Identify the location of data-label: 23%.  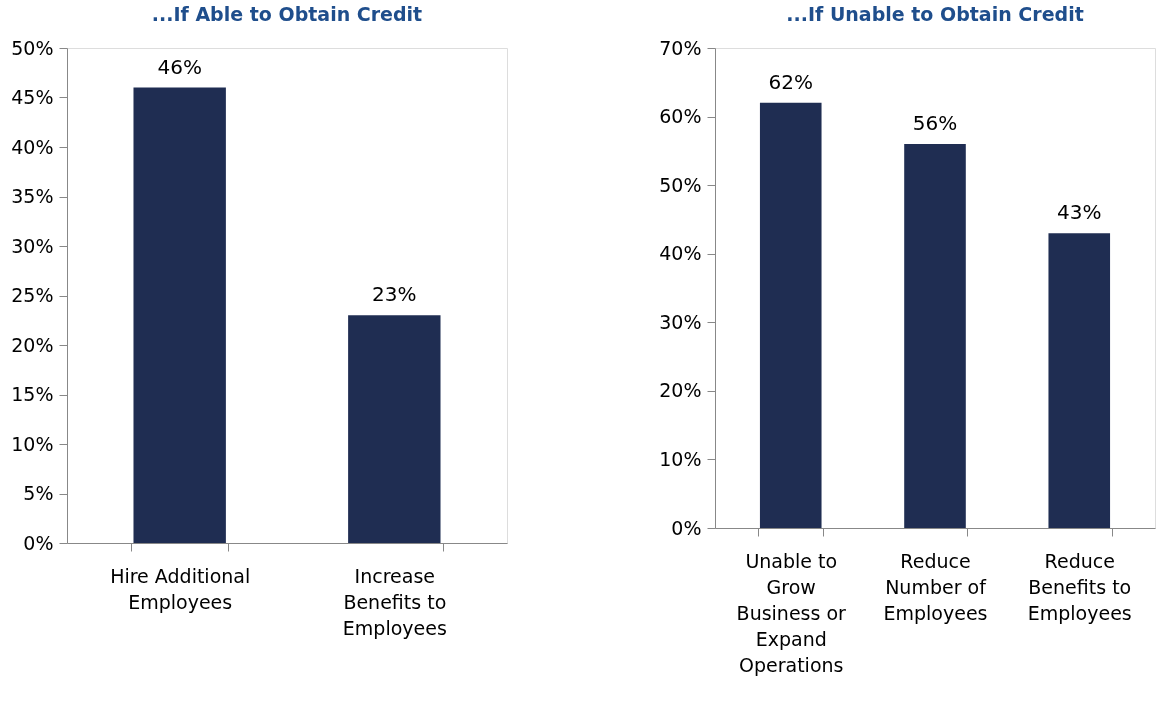
(394, 294).